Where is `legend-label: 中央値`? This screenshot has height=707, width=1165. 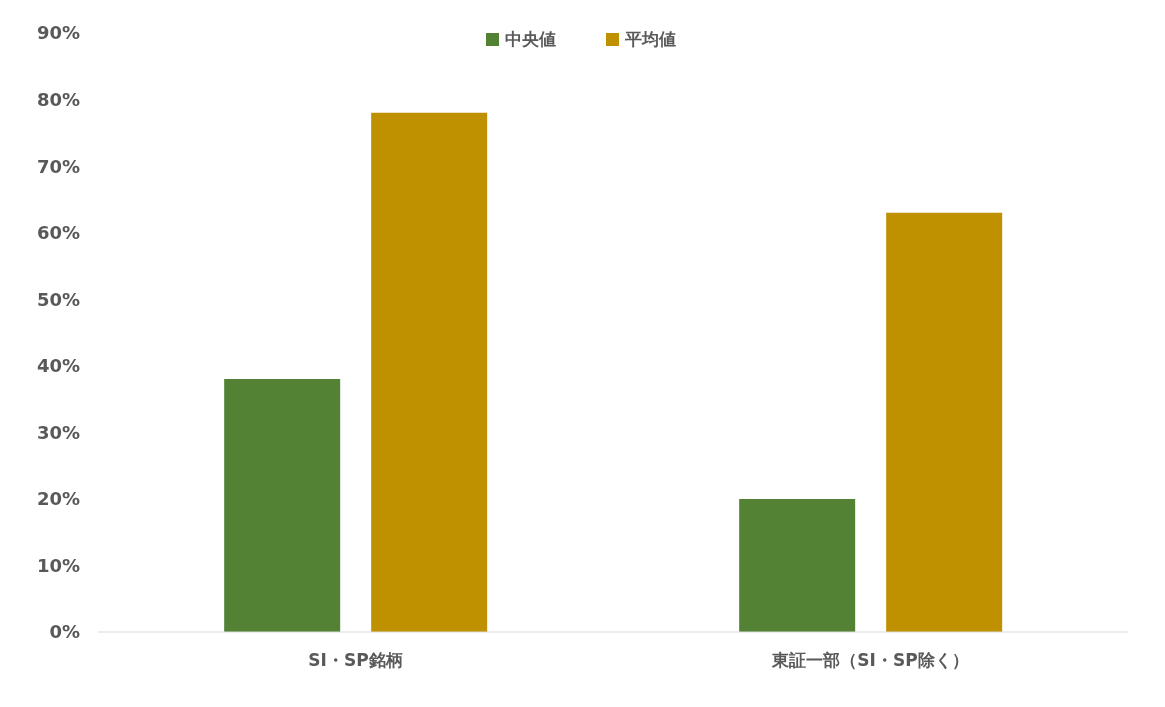 legend-label: 中央値 is located at coordinates (530, 39).